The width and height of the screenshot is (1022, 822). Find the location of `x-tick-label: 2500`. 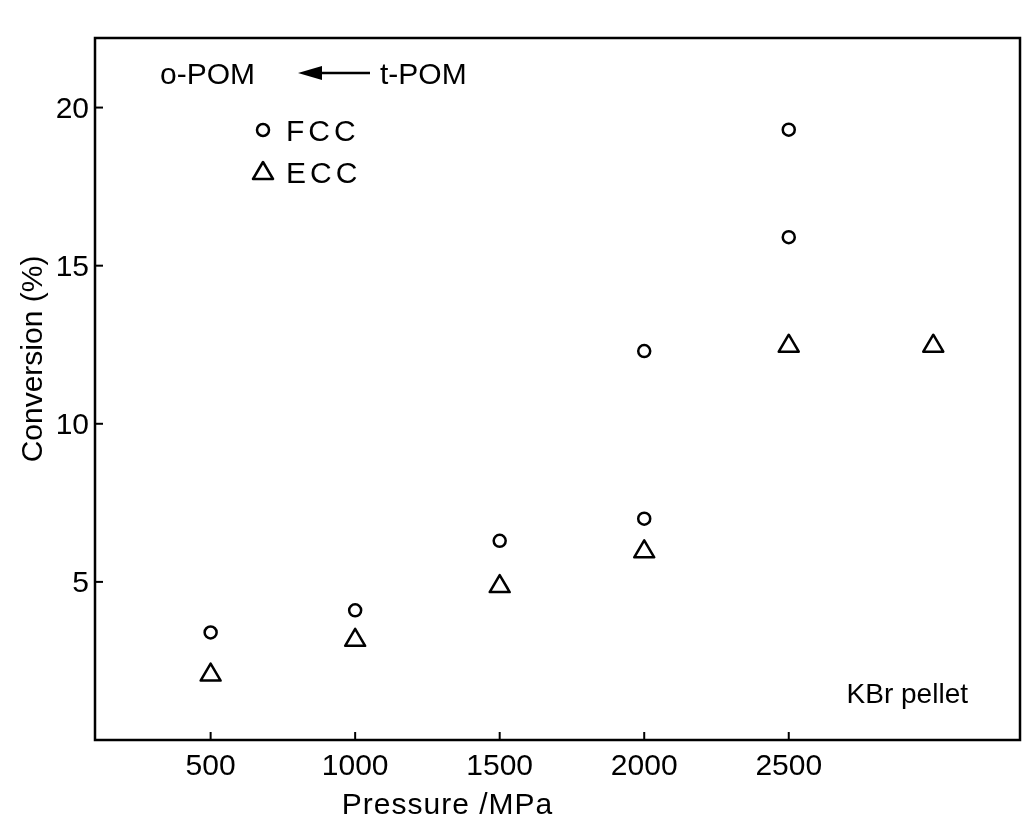

x-tick-label: 2500 is located at coordinates (789, 764).